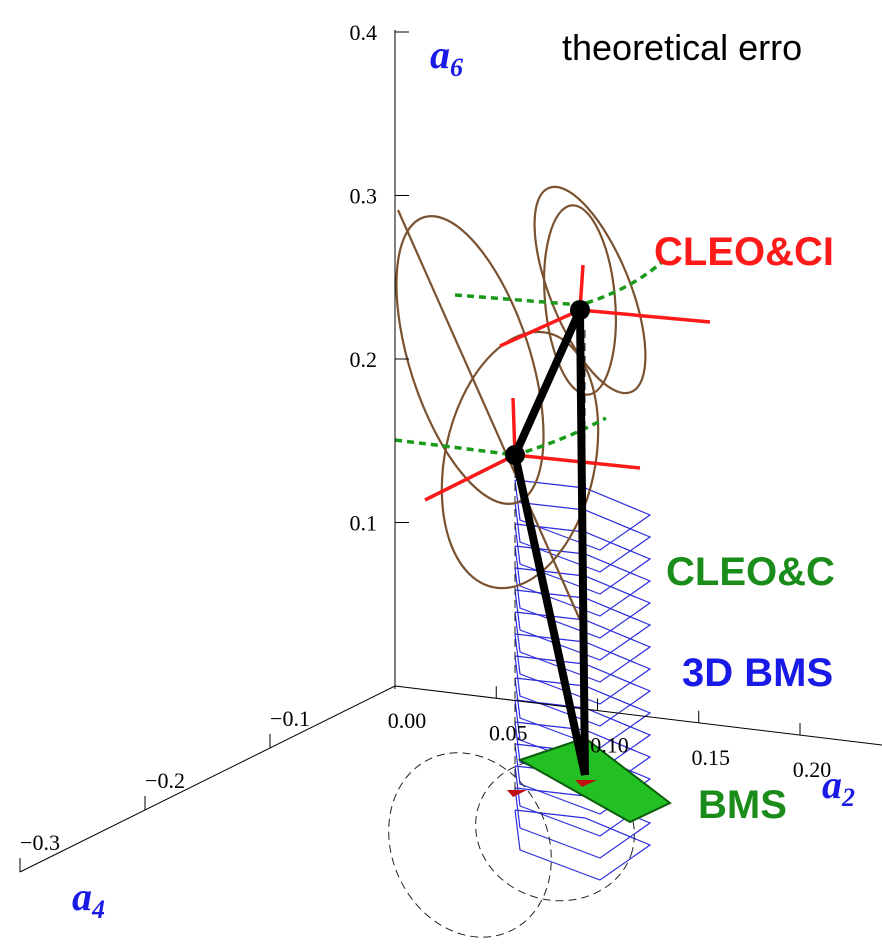 This screenshot has width=882, height=944. I want to click on error-ellipses, so click(521, 403).